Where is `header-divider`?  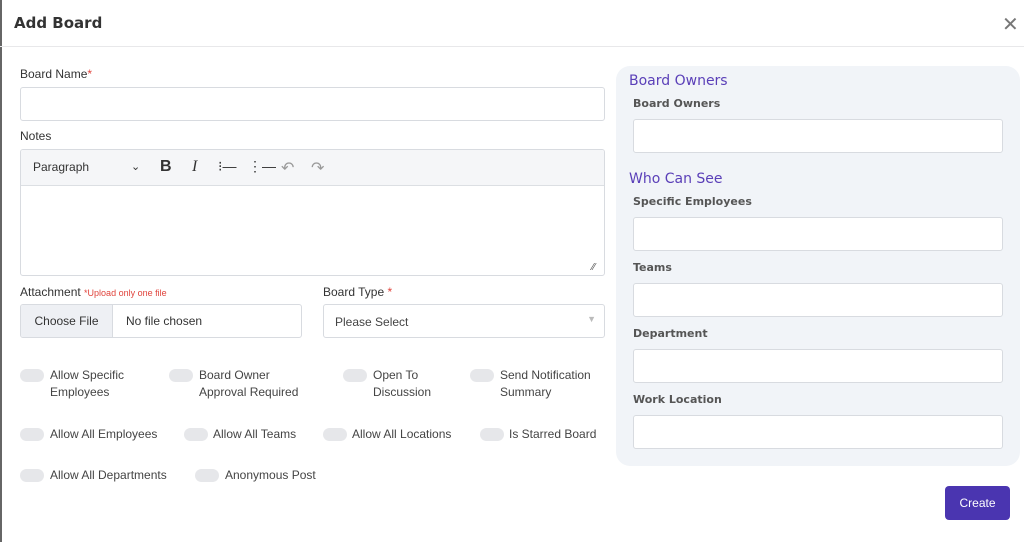
header-divider is located at coordinates (512, 46).